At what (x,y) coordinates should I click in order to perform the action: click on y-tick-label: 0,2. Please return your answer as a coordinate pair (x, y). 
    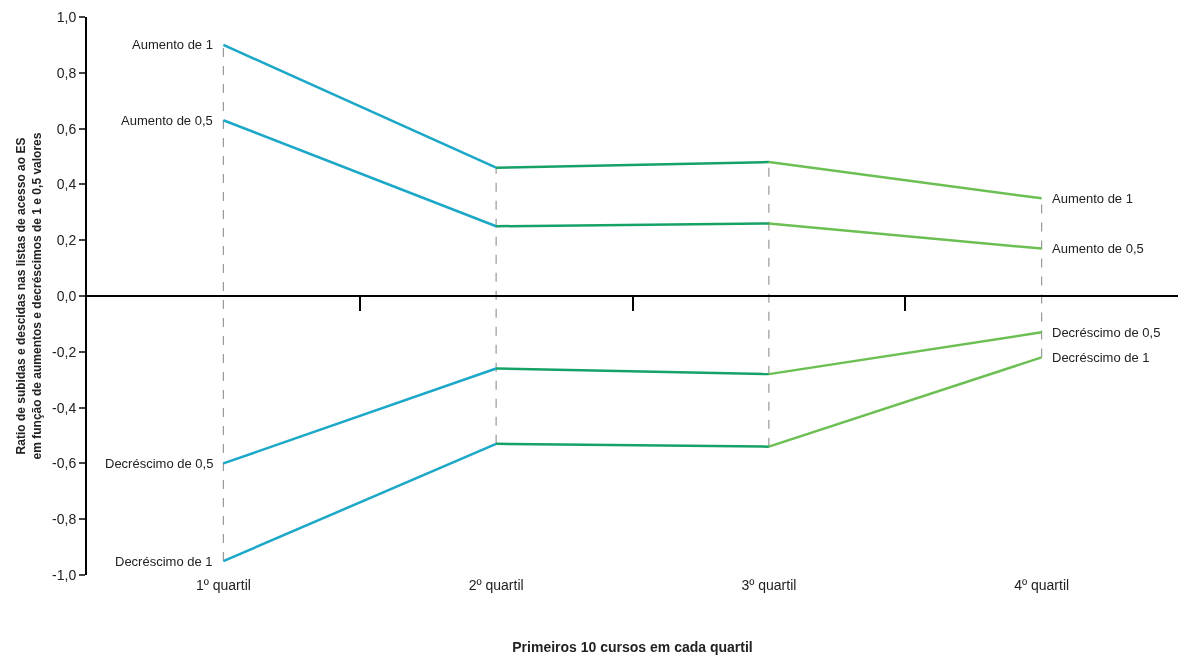
    Looking at the image, I should click on (66, 240).